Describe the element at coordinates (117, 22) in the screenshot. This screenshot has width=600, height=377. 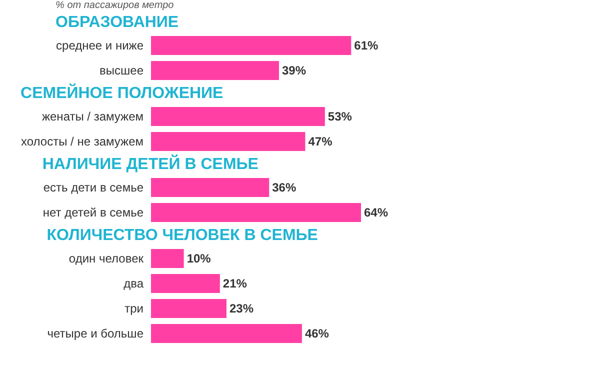
I see `chart-title: ОБРАЗОВАНИЕ` at that location.